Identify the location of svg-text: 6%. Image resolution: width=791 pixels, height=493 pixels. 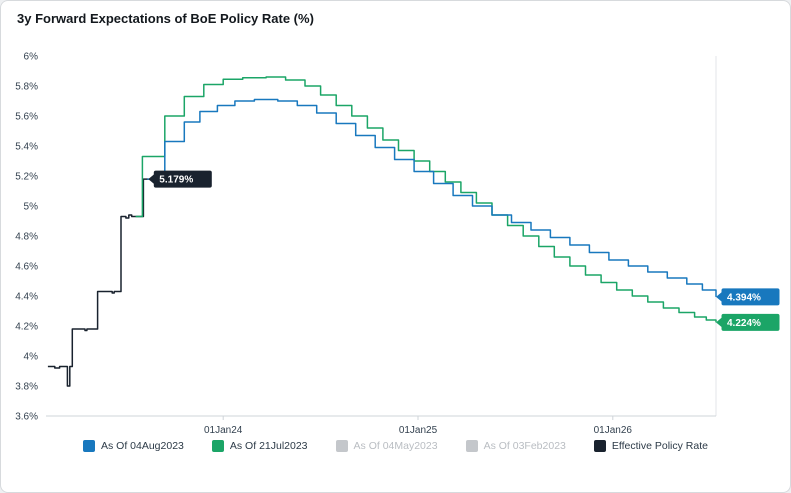
(31, 57).